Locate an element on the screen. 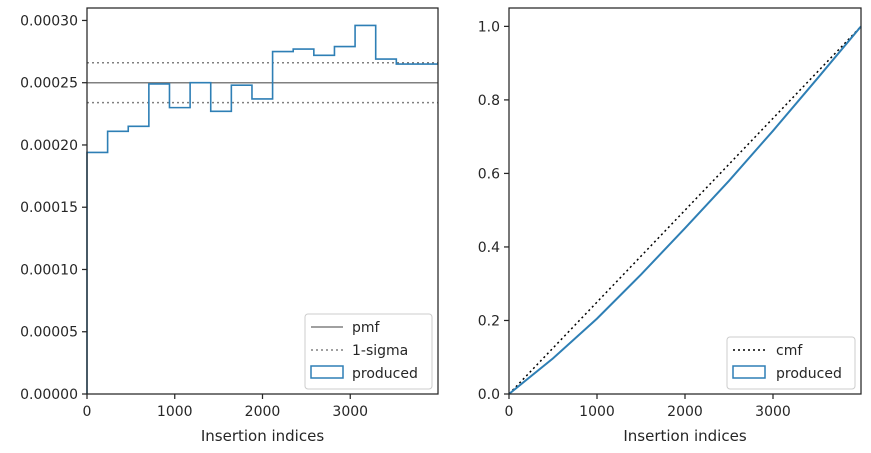 This screenshot has width=871, height=453. left-legend-produced-swatch is located at coordinates (327, 372).